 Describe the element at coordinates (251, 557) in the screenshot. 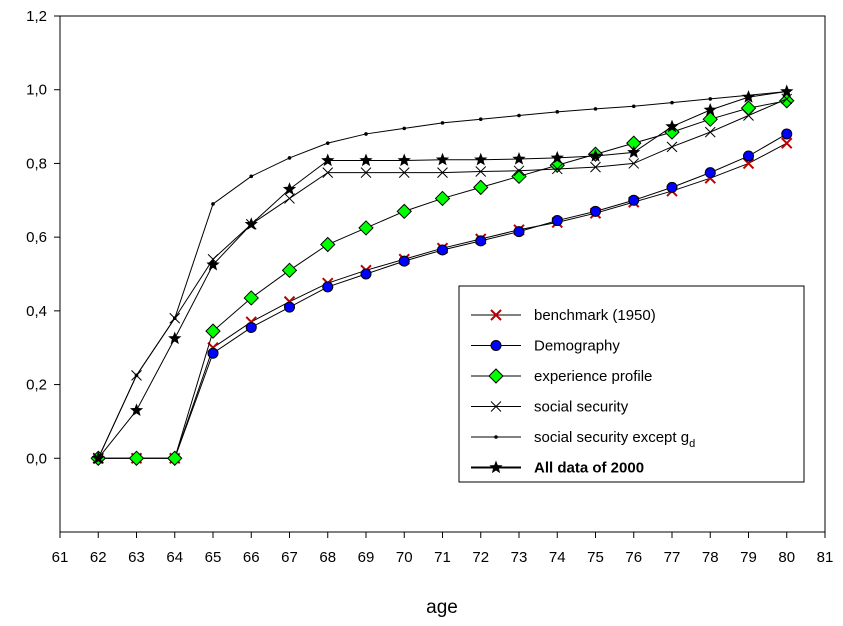

I see `x-tick-label: 66` at that location.